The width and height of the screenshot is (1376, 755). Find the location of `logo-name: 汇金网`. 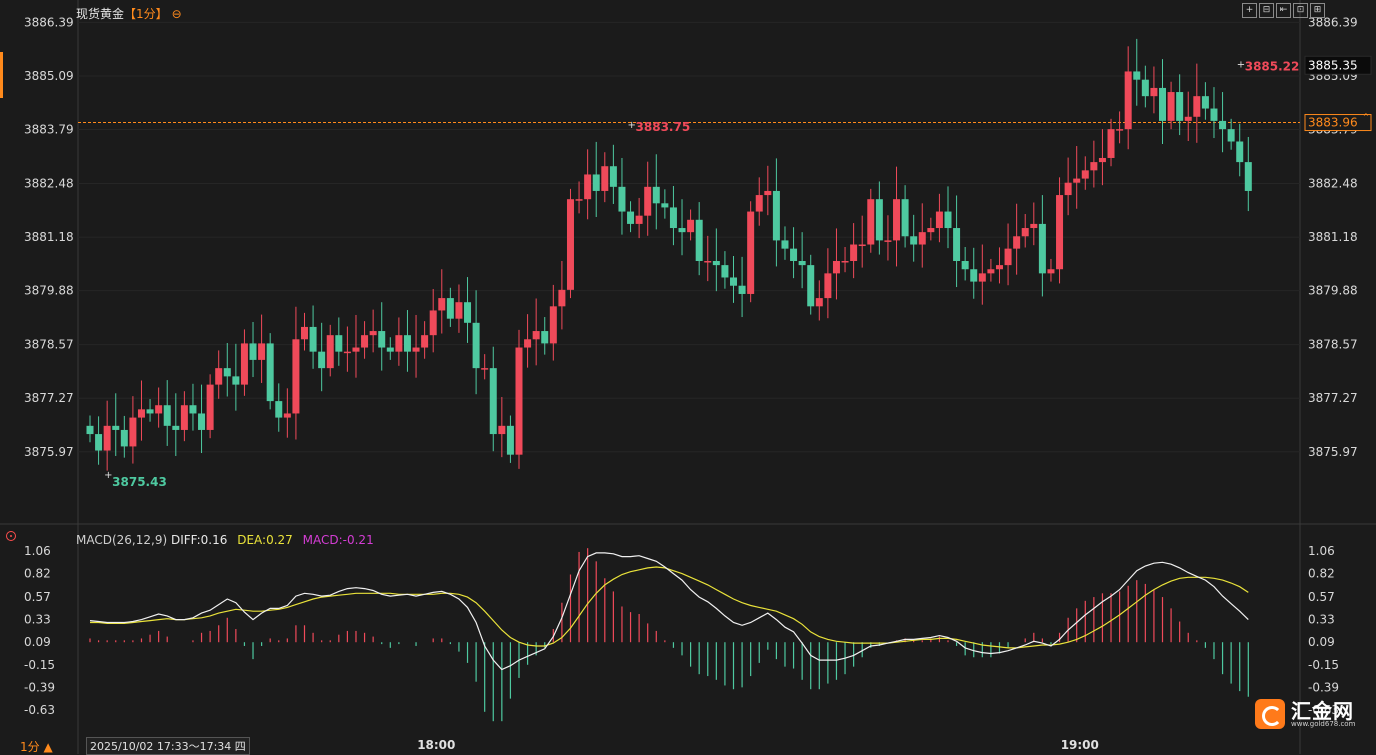

logo-name: 汇金网 is located at coordinates (1322, 710).